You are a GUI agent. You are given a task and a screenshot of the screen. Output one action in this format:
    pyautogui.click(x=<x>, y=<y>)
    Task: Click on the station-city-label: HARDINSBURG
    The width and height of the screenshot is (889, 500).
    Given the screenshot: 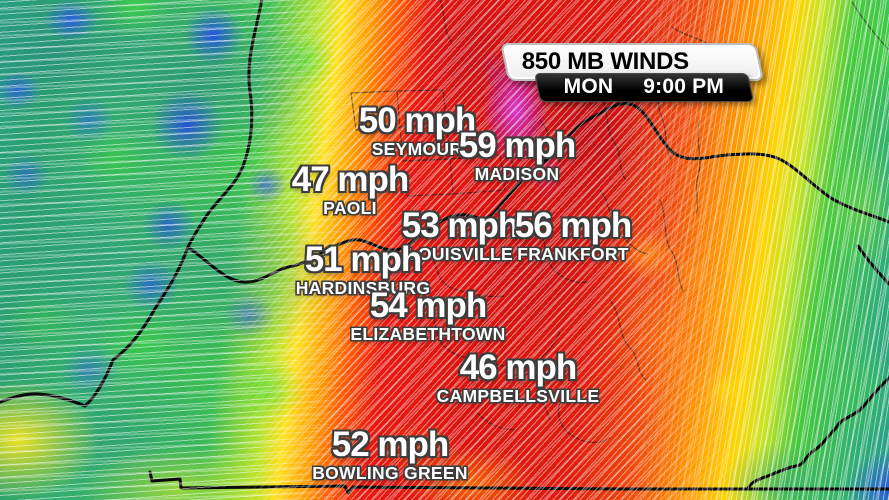 What is the action you would take?
    pyautogui.click(x=363, y=288)
    